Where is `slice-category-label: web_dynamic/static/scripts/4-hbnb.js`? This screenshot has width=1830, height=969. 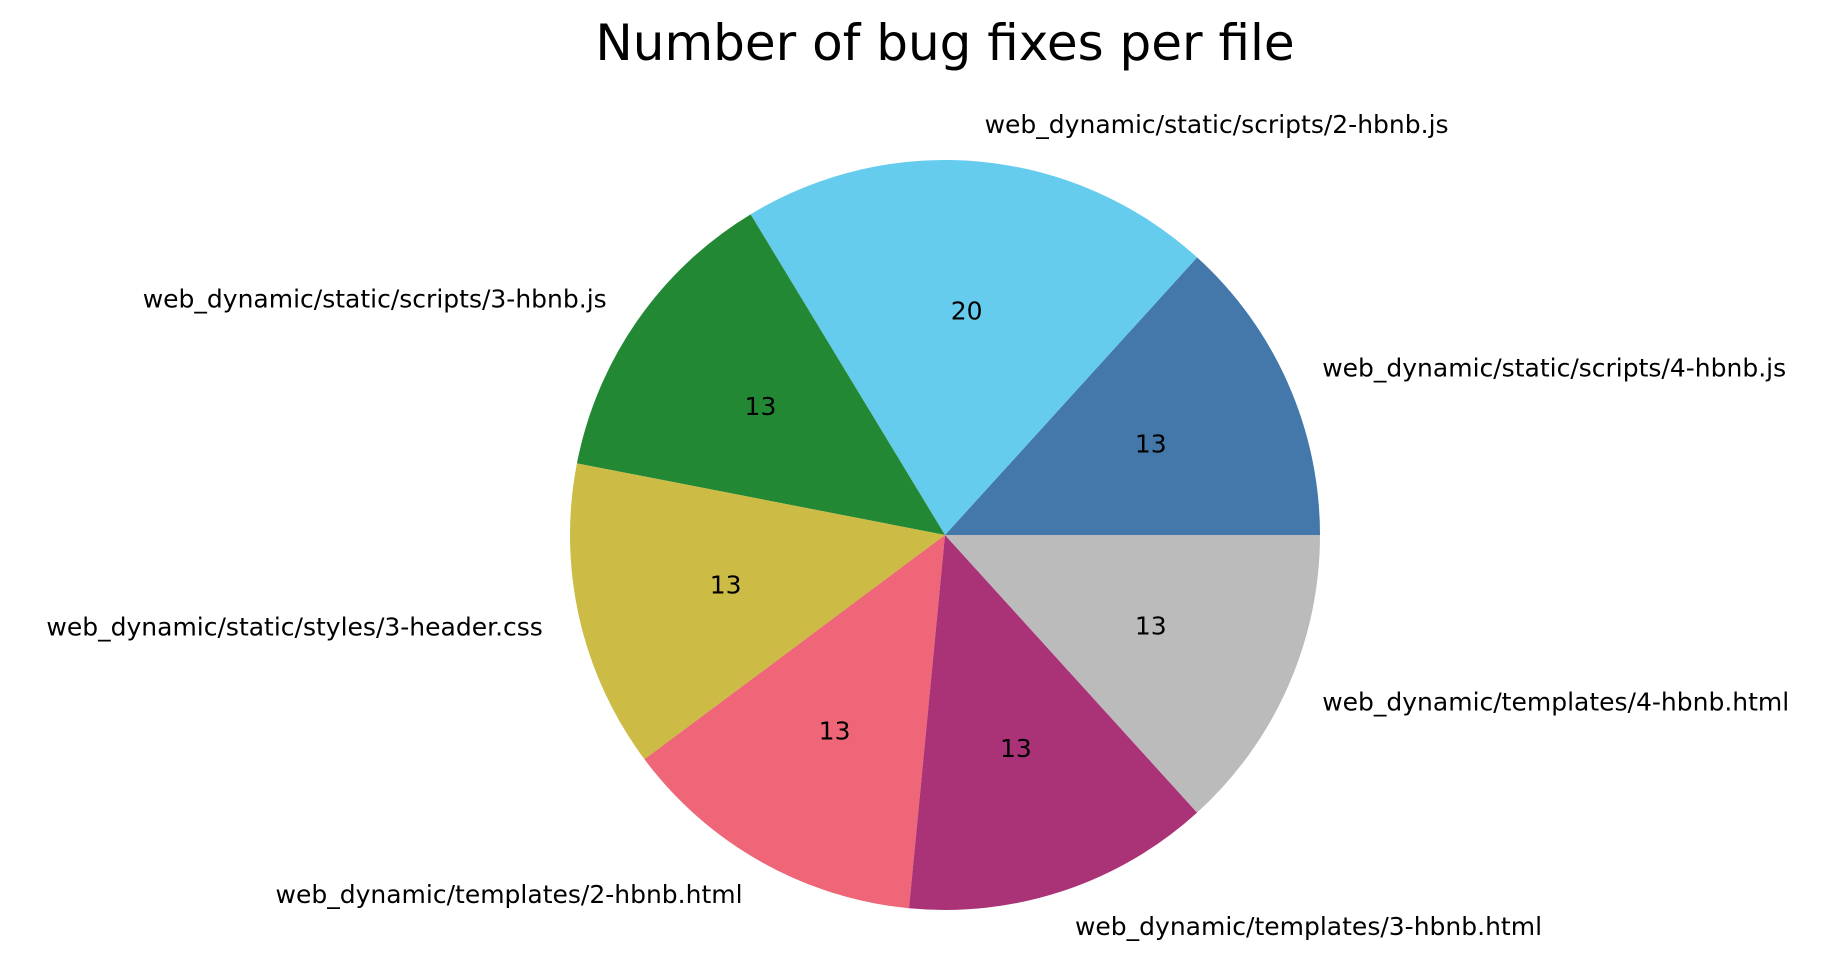
slice-category-label: web_dynamic/static/scripts/4-hbnb.js is located at coordinates (1554, 368).